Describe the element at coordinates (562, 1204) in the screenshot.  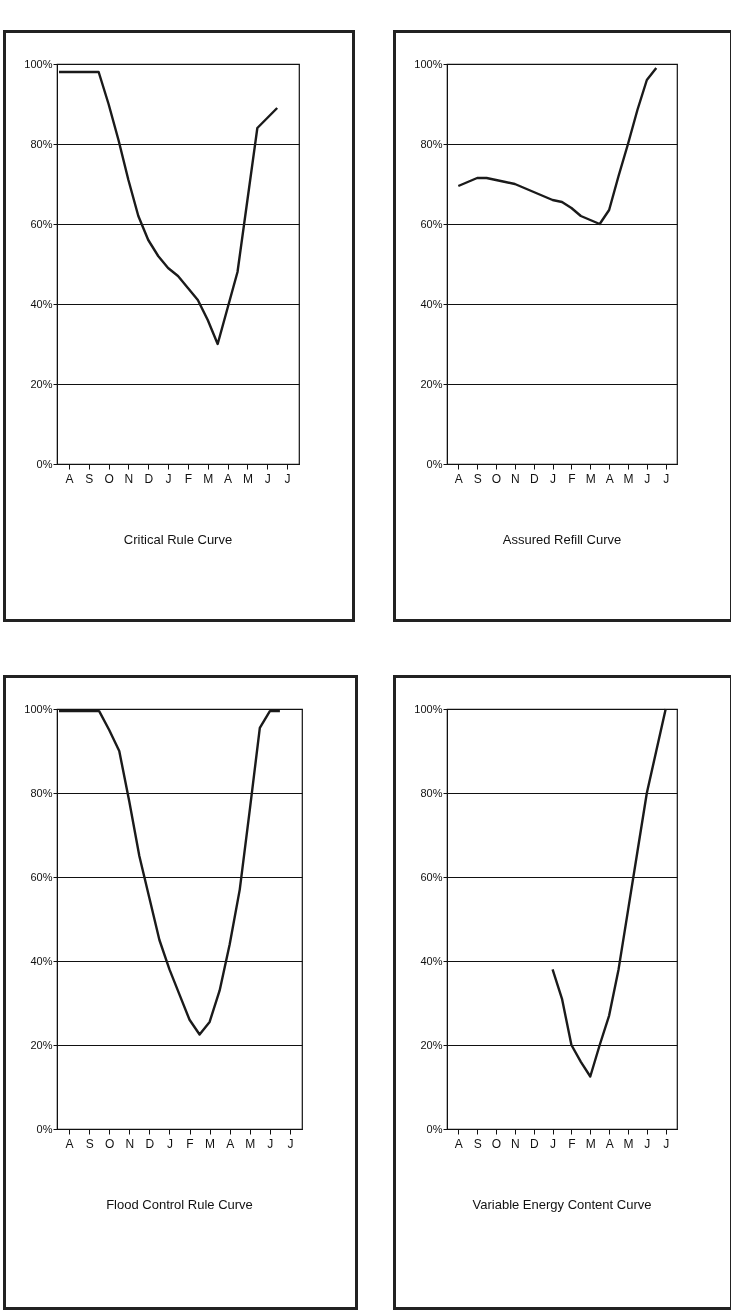
I see `text: Variable Energy Content Curve` at that location.